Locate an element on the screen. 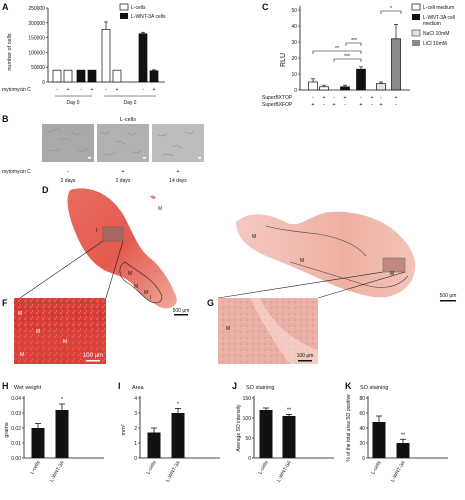  panel-f-label-1: M is located at coordinates (20, 314).